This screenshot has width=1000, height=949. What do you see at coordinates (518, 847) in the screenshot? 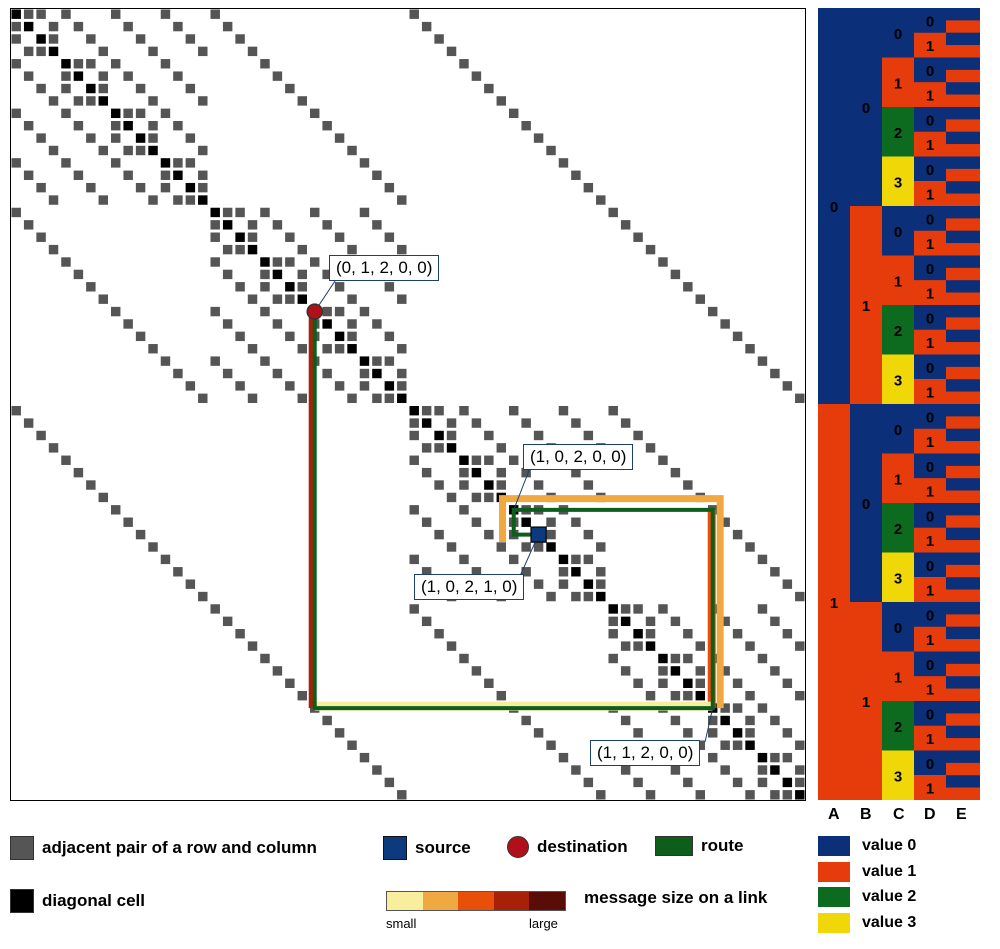
I see `destination-icon` at bounding box center [518, 847].